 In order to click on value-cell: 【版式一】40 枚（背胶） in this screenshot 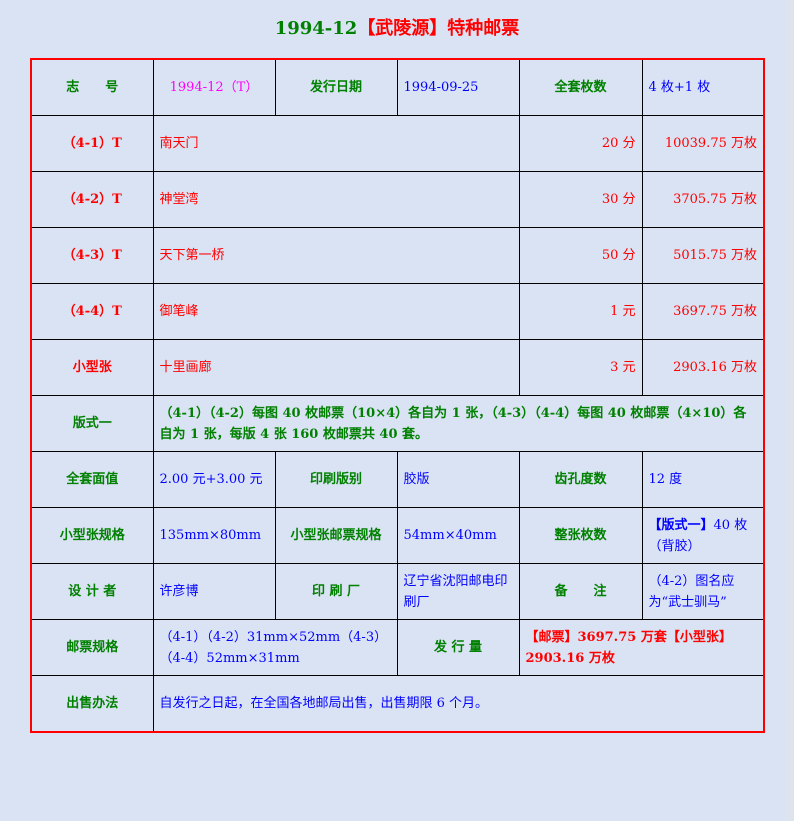, I will do `click(703, 535)`.